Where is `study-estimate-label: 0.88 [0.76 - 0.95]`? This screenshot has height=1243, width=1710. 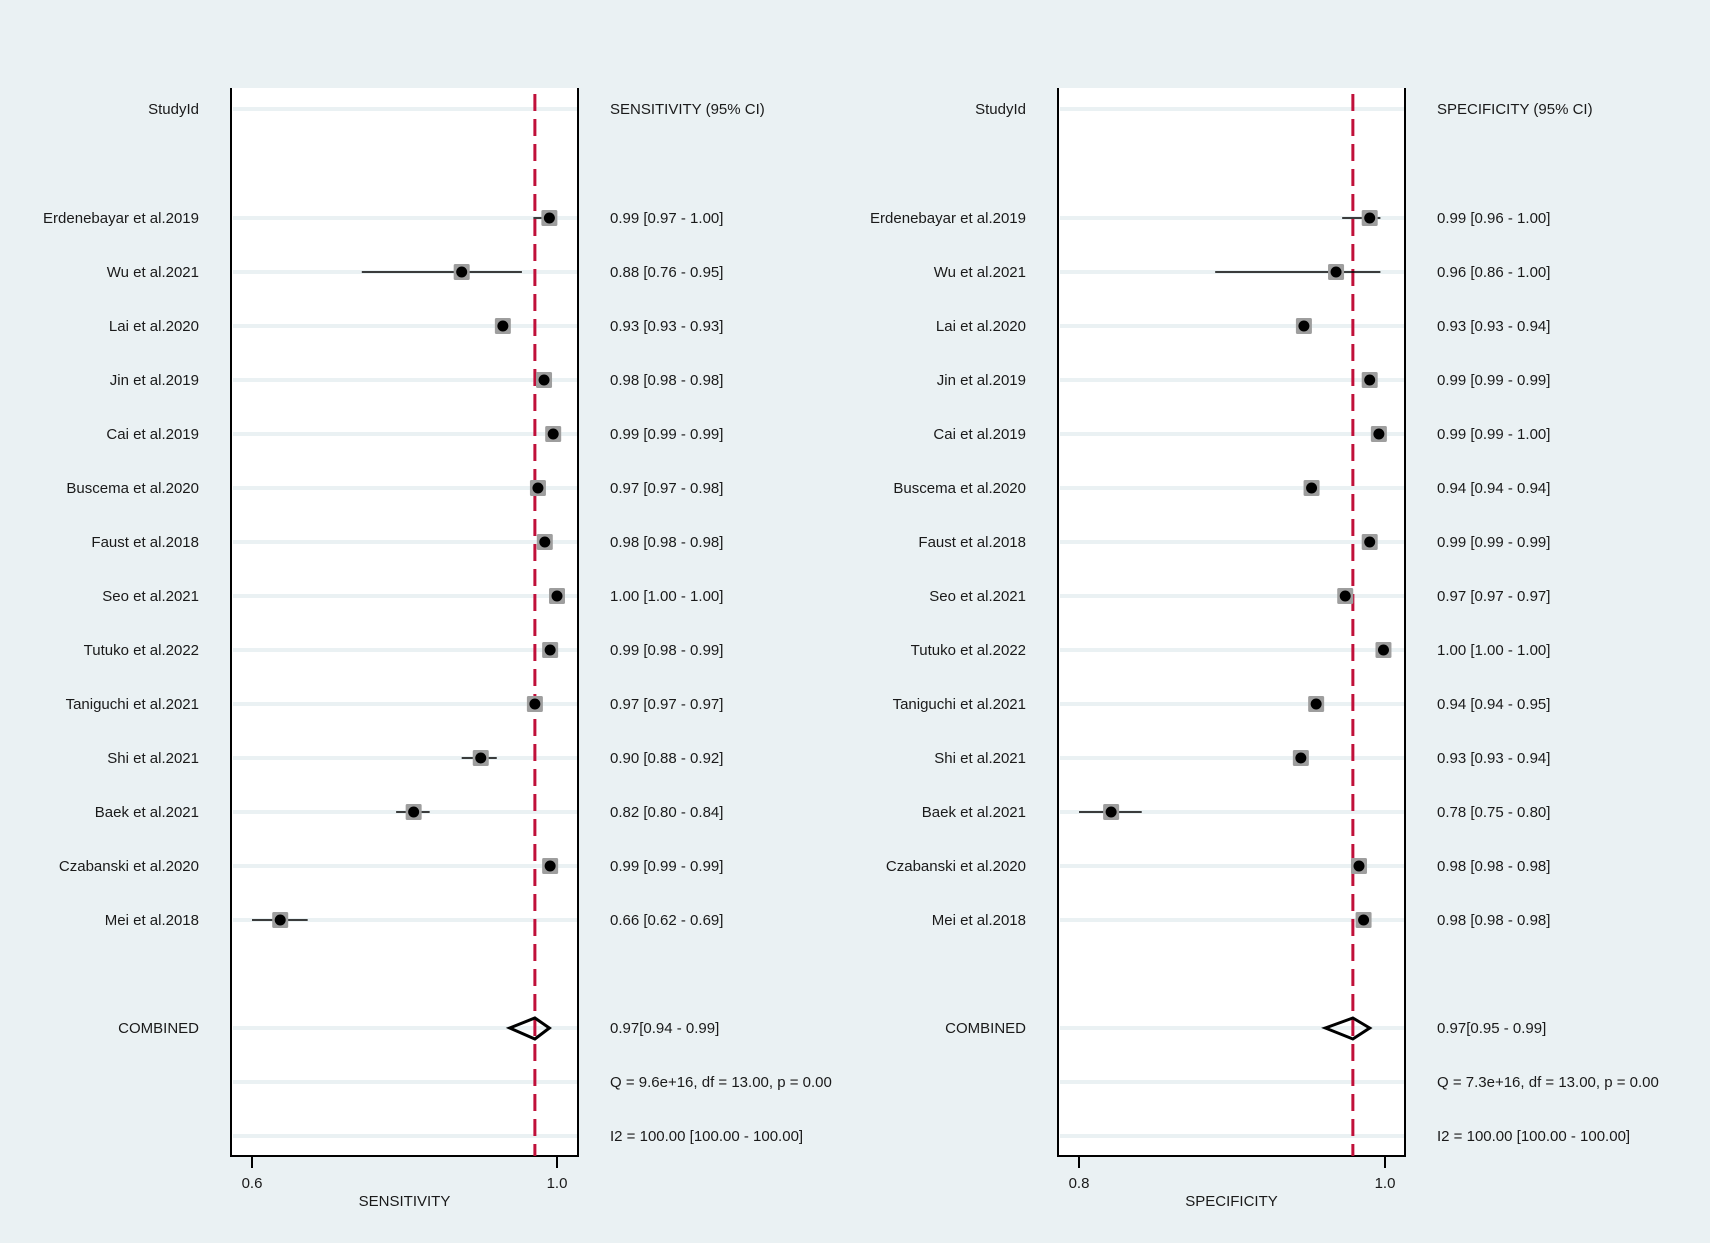 study-estimate-label: 0.88 [0.76 - 0.95] is located at coordinates (666, 272).